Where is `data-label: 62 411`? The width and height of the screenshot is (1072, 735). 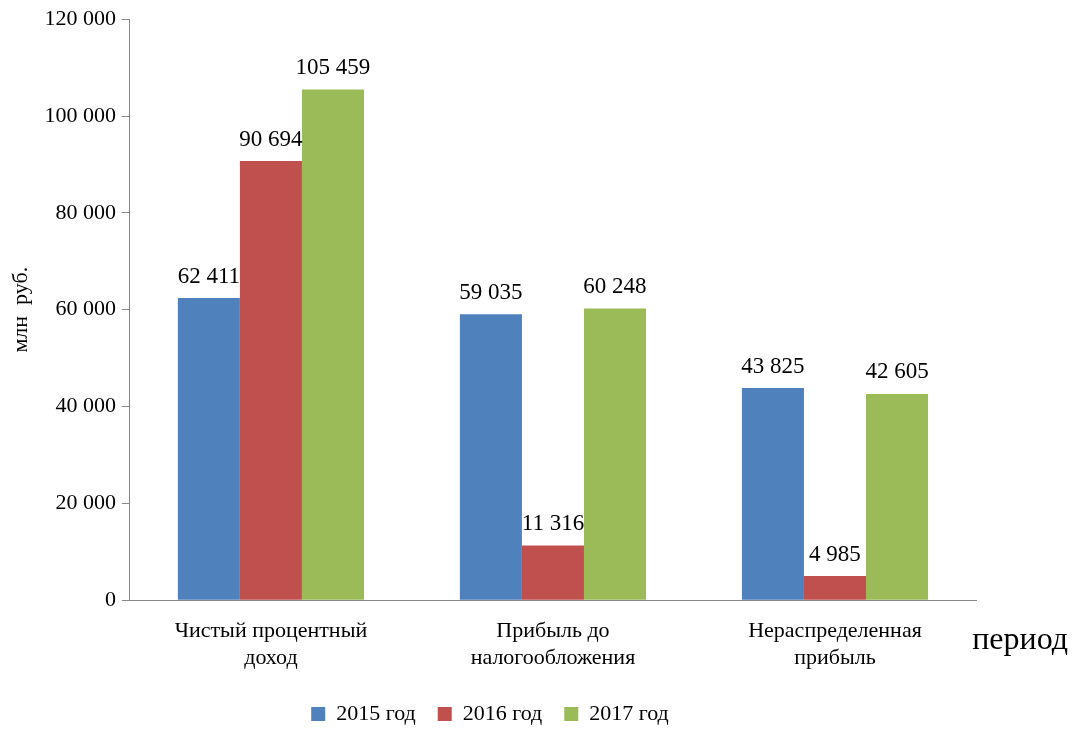 data-label: 62 411 is located at coordinates (209, 275).